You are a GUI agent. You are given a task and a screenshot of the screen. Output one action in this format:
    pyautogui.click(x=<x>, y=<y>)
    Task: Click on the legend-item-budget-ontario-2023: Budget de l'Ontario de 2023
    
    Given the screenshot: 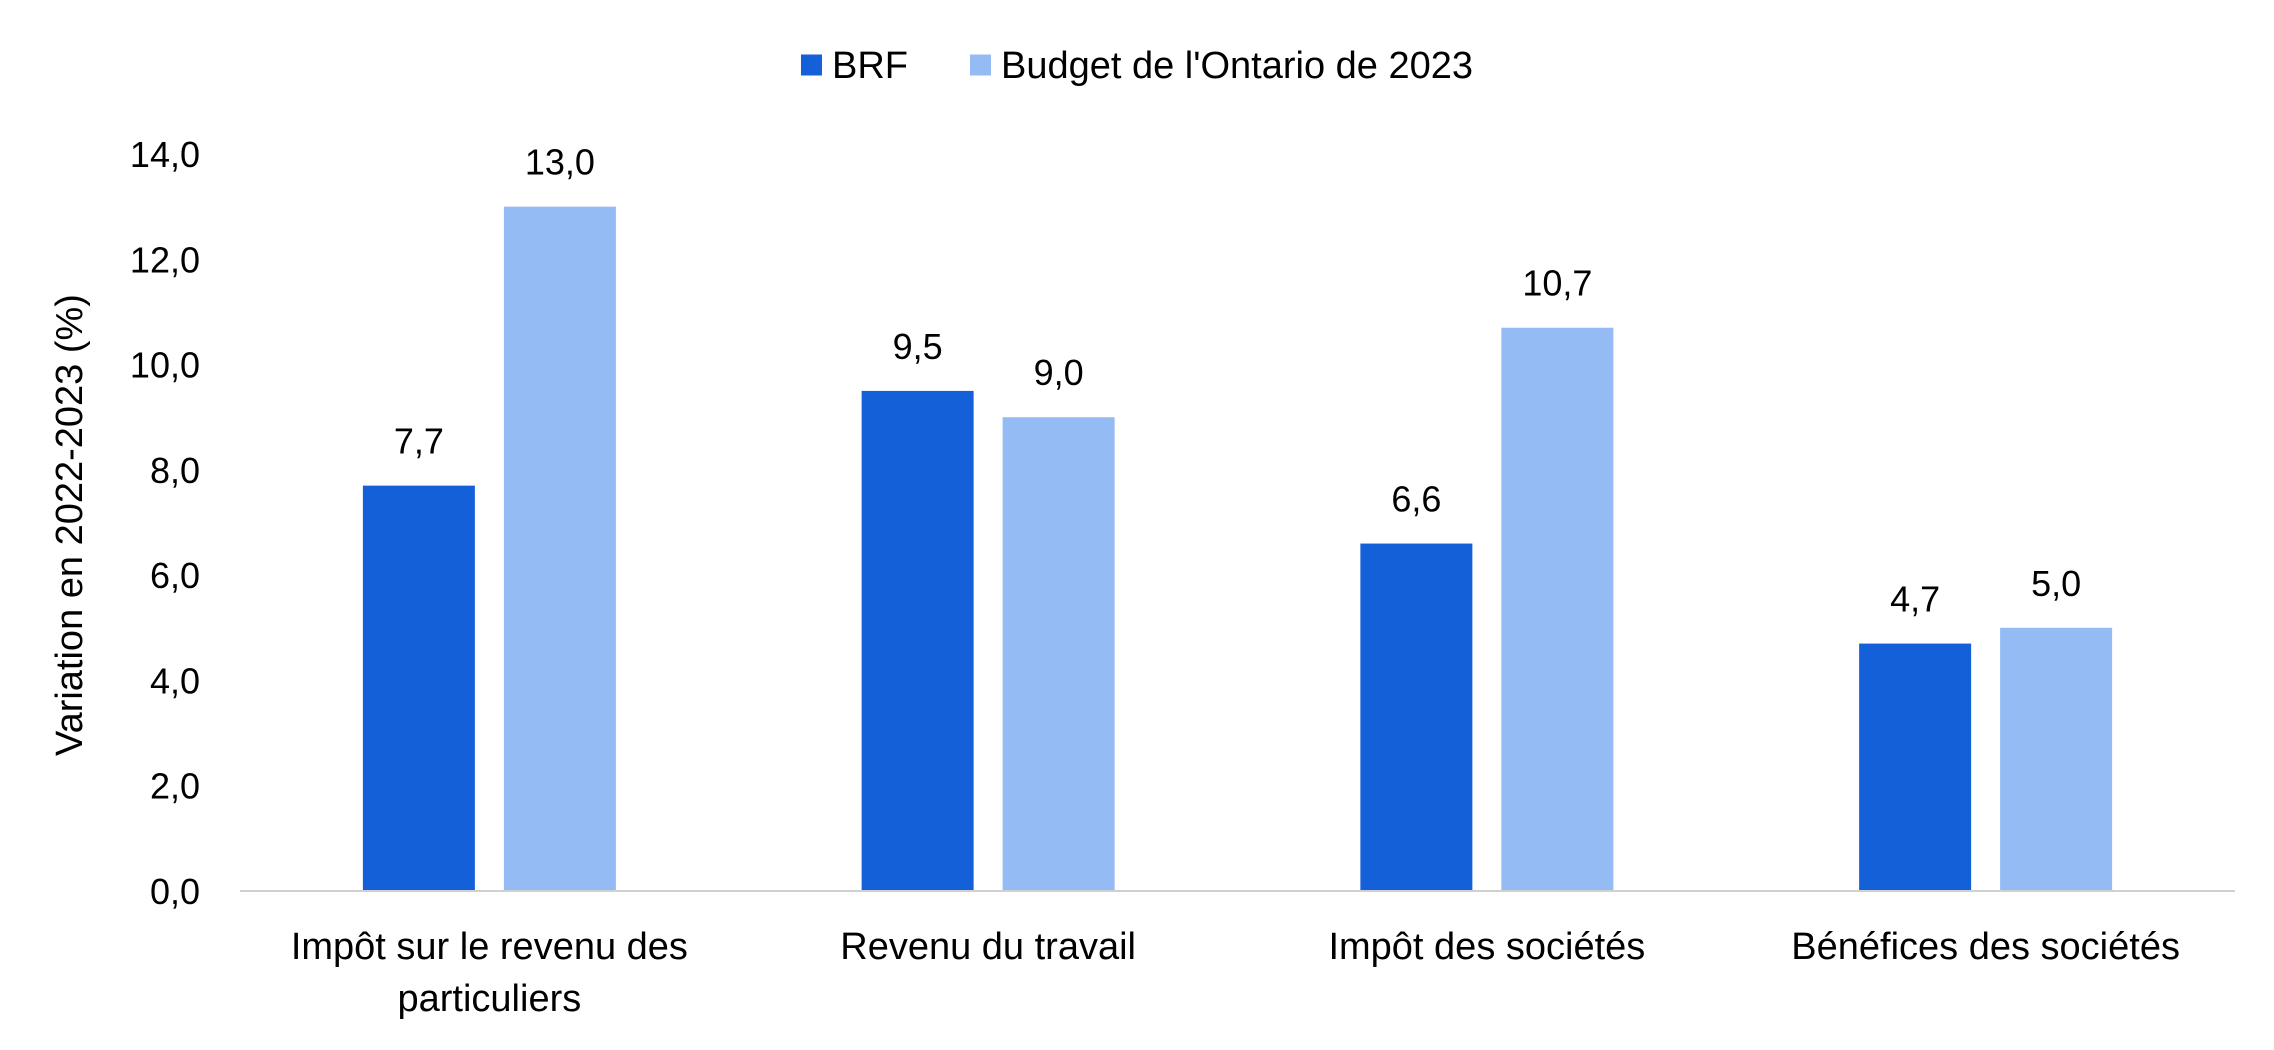 What is the action you would take?
    pyautogui.click(x=1221, y=66)
    